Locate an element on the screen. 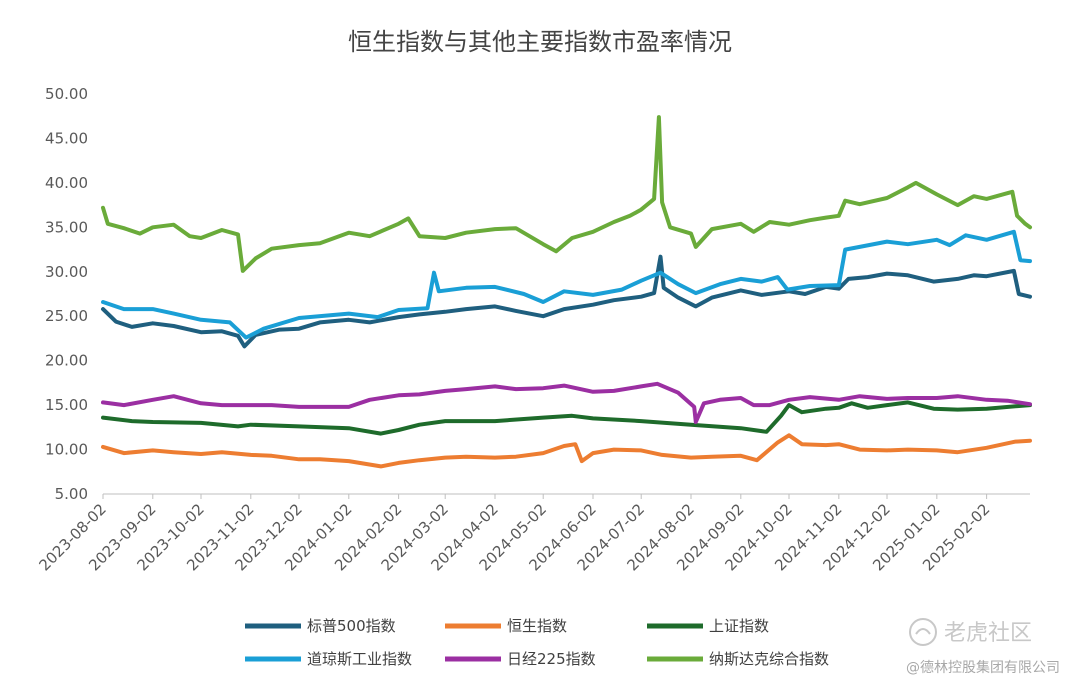  y-tick-label: 40.00 is located at coordinates (66, 183).